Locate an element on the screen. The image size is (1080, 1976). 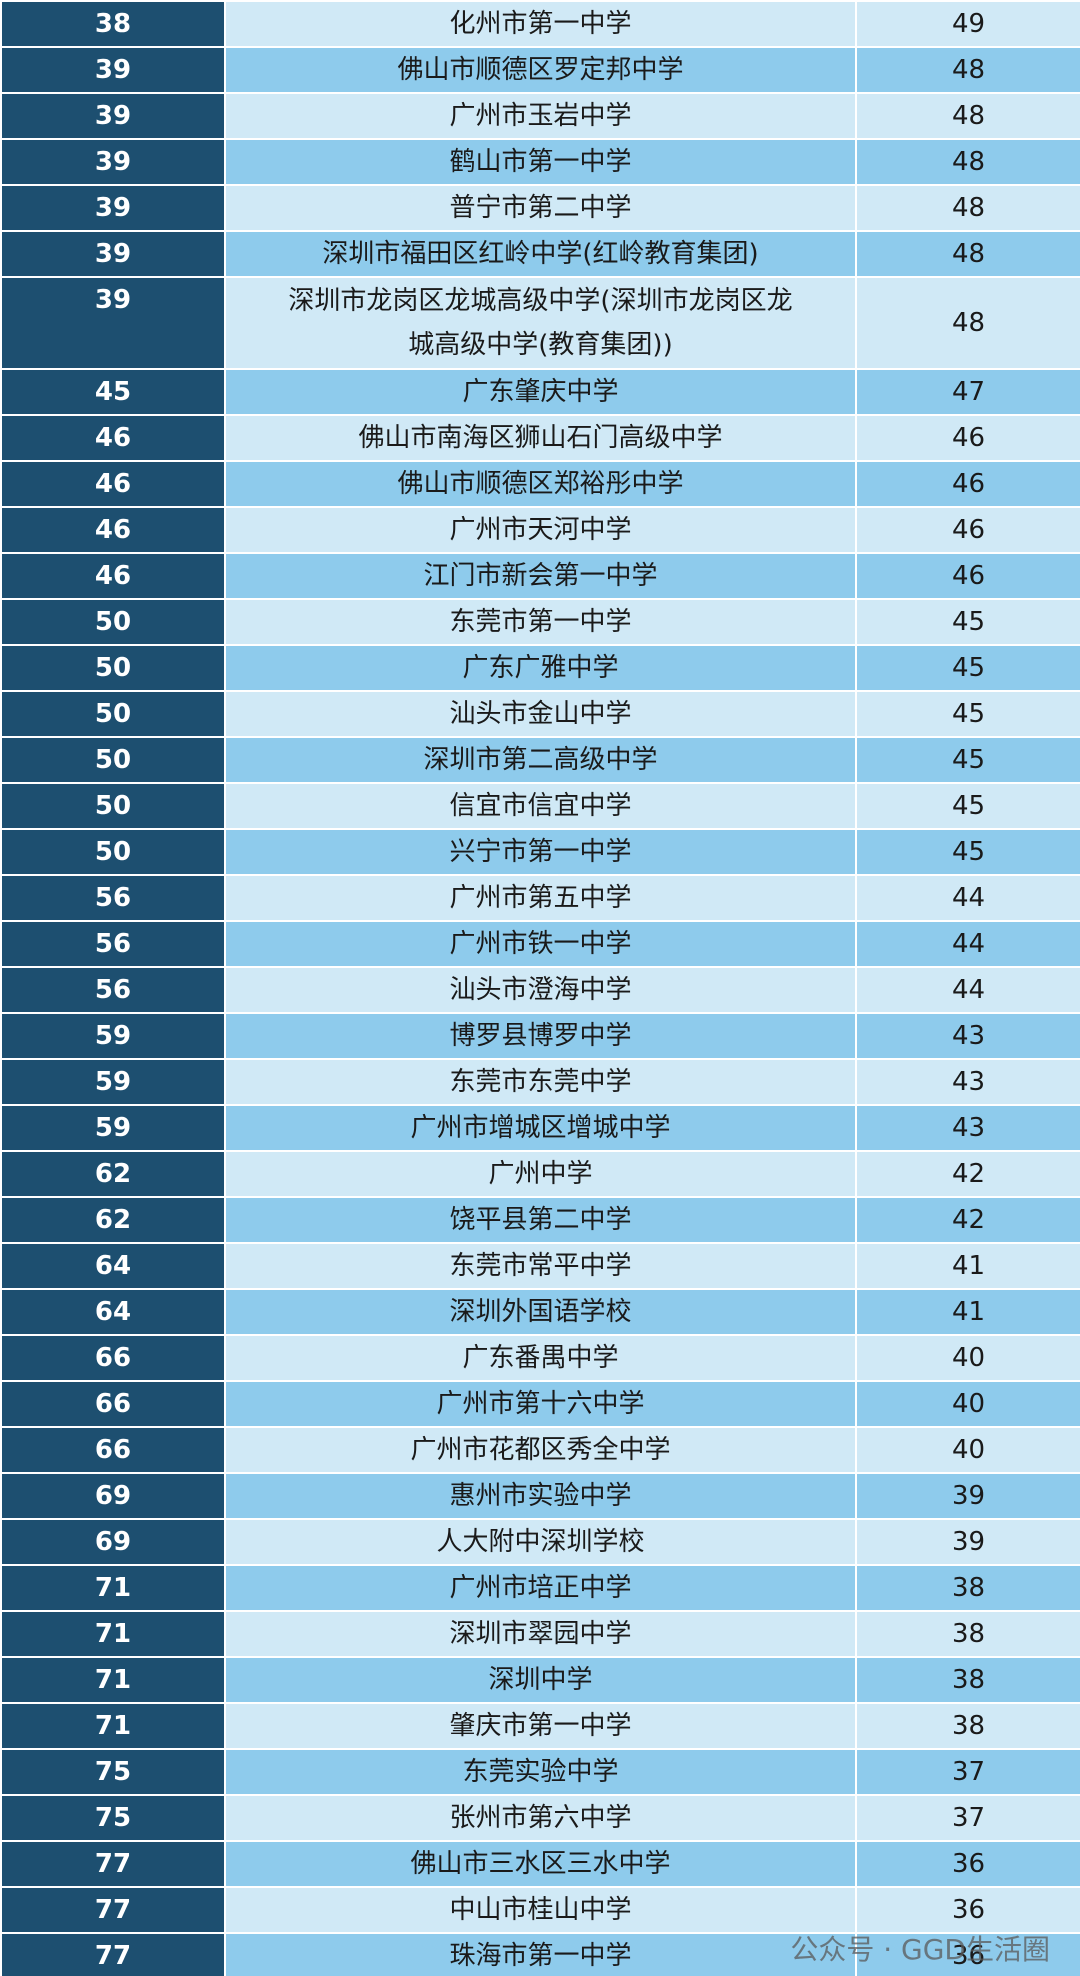
rank-cell: 46 is located at coordinates (113, 530).